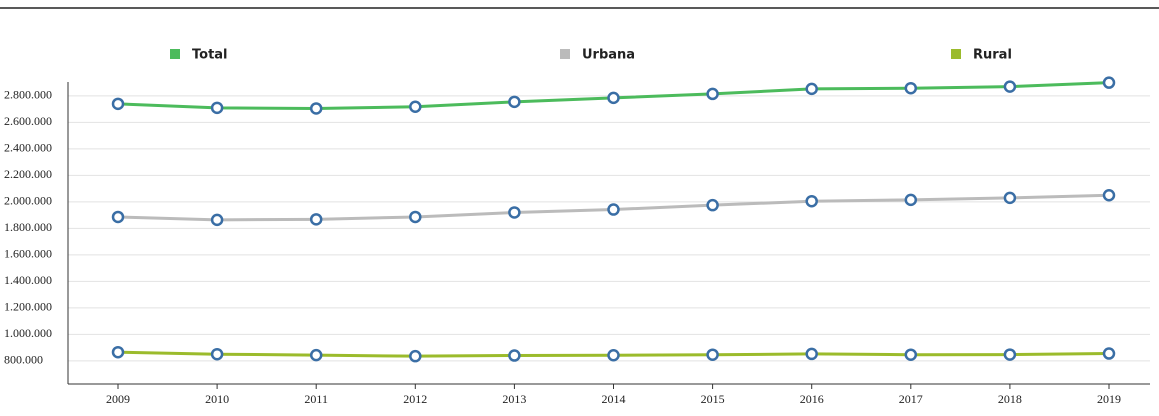  Describe the element at coordinates (911, 399) in the screenshot. I see `x-tick-label: 2017` at that location.